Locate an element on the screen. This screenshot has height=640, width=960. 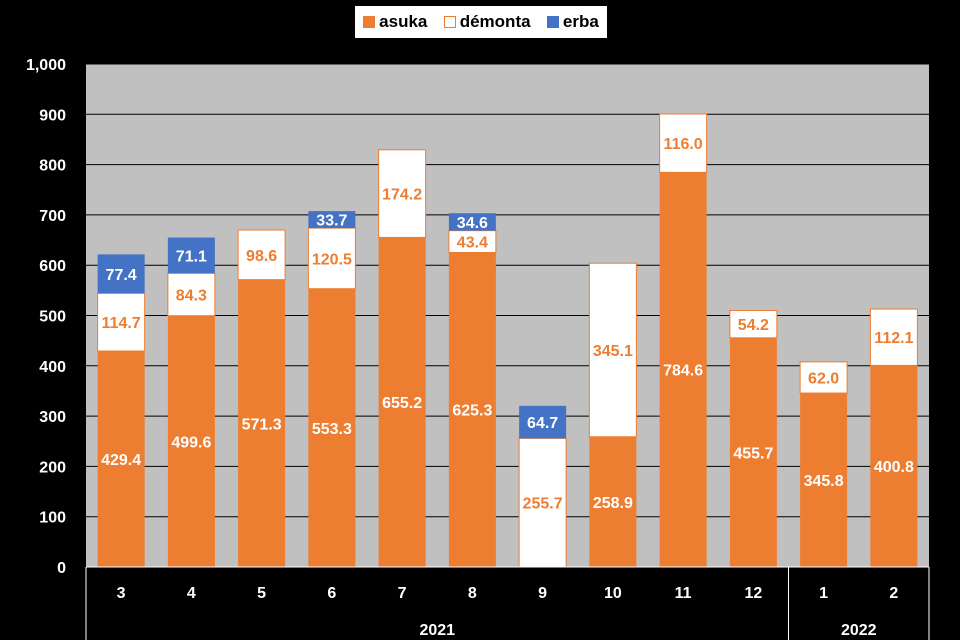
data-label: 116.0 is located at coordinates (683, 144).